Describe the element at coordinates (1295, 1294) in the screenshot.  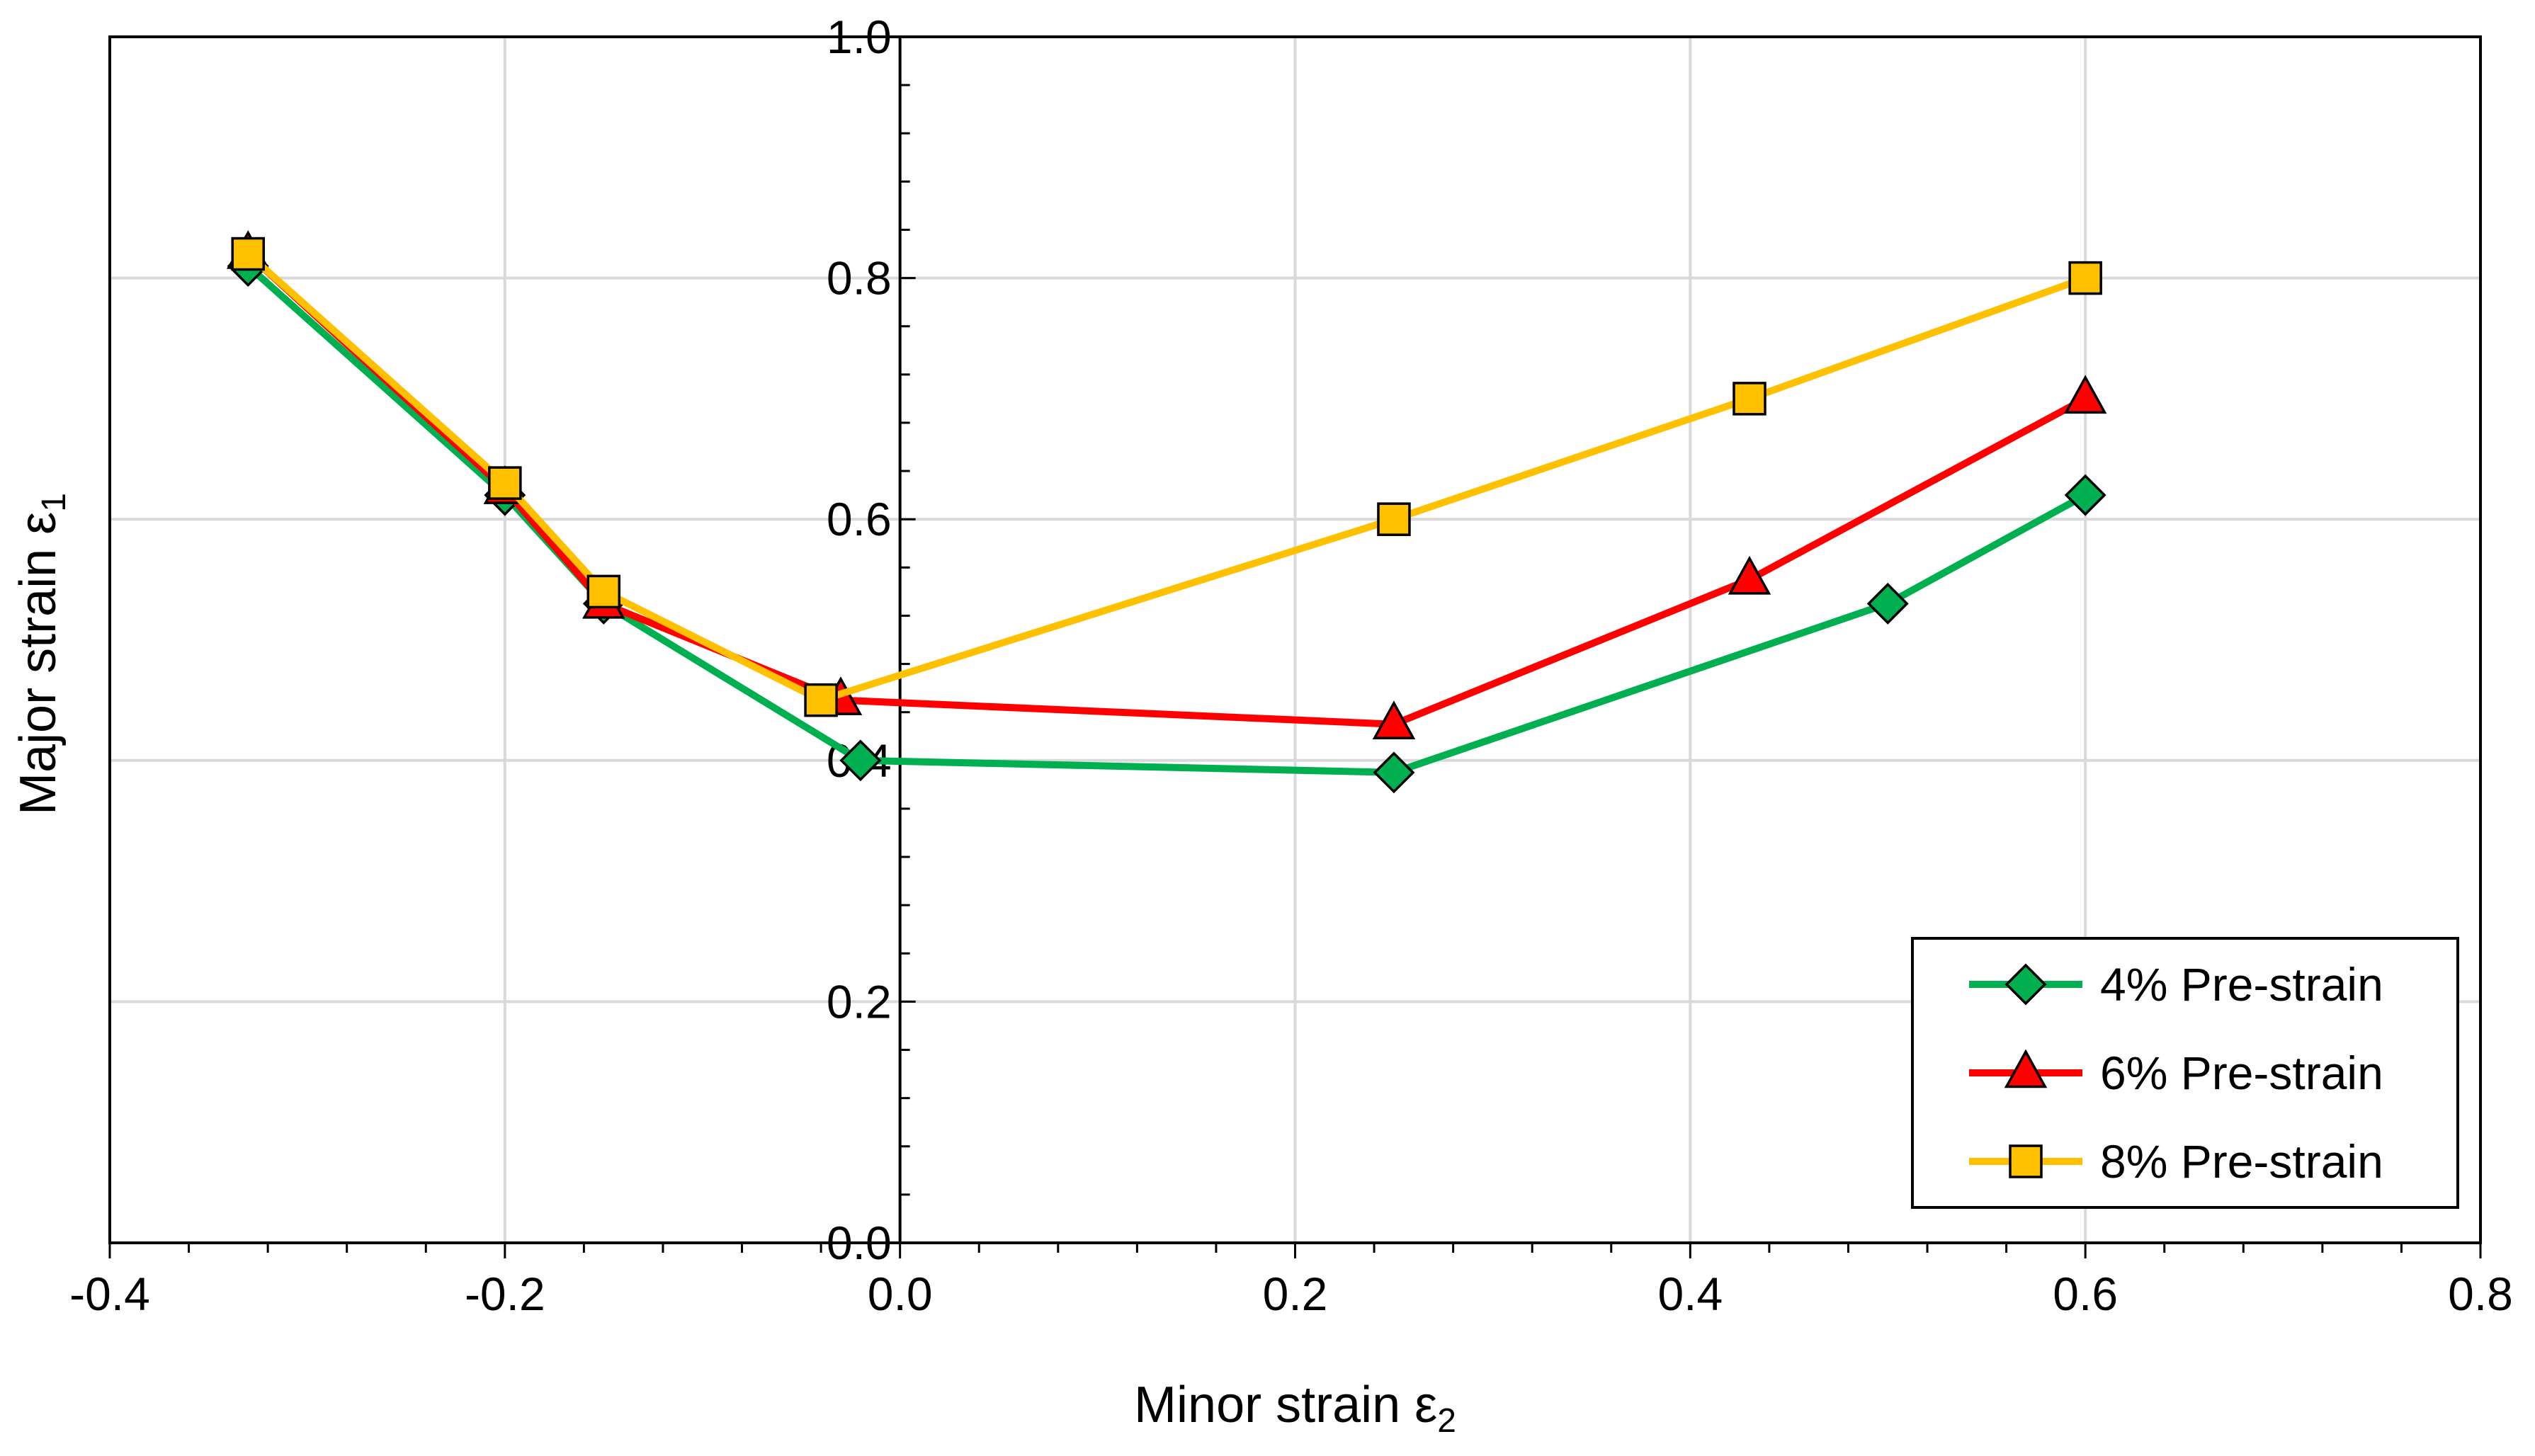
I see `x-tick-label: 0.2` at that location.